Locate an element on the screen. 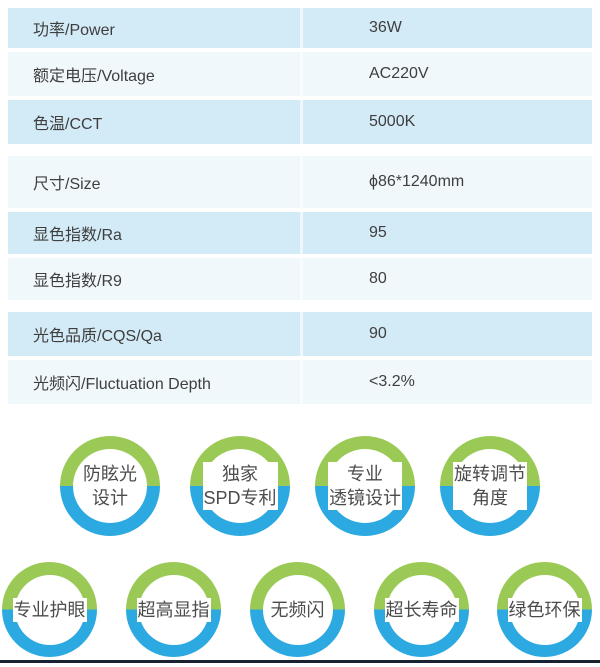  badge-lens-design: 专业 透镜设计 is located at coordinates (365, 486).